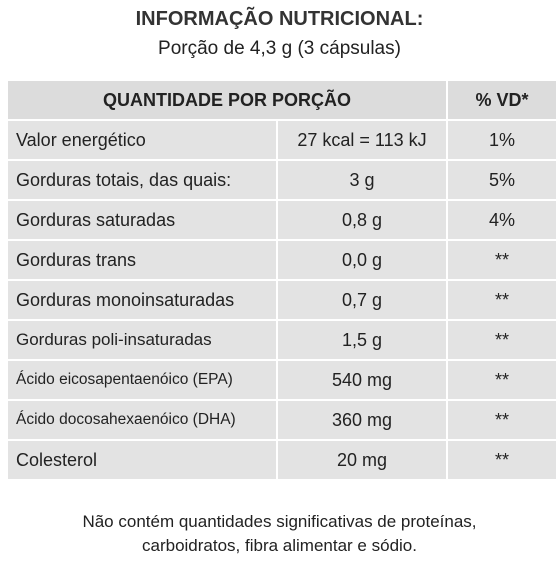 The height and width of the screenshot is (564, 559). What do you see at coordinates (279, 19) in the screenshot?
I see `title: INFORMAÇÃO NUTRICIONAL:` at bounding box center [279, 19].